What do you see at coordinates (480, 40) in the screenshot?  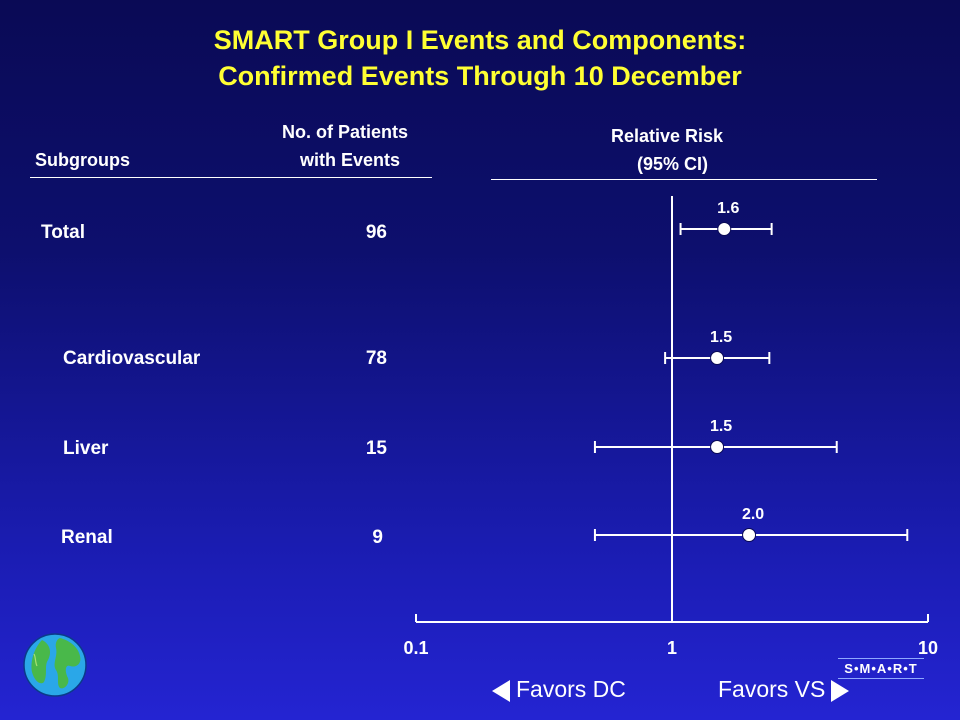 I see `title-line-1: SMART Group I Events and Components:` at bounding box center [480, 40].